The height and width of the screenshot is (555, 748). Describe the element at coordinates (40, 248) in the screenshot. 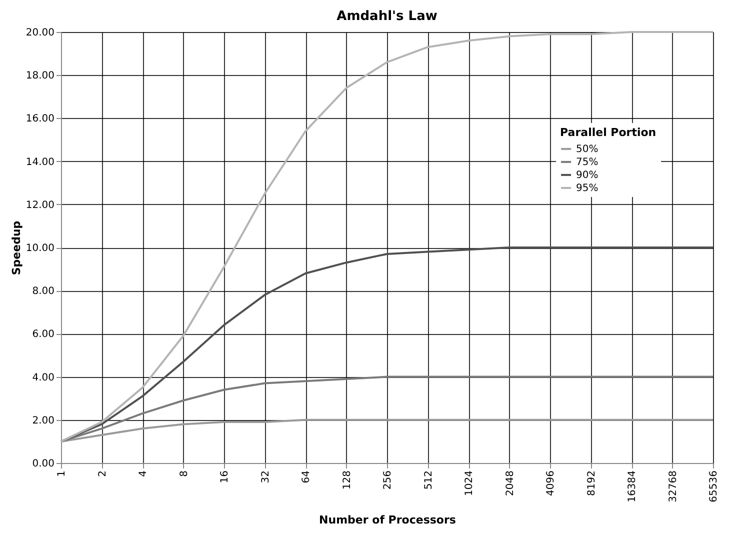

I see `y-tick-label: 10.00` at that location.